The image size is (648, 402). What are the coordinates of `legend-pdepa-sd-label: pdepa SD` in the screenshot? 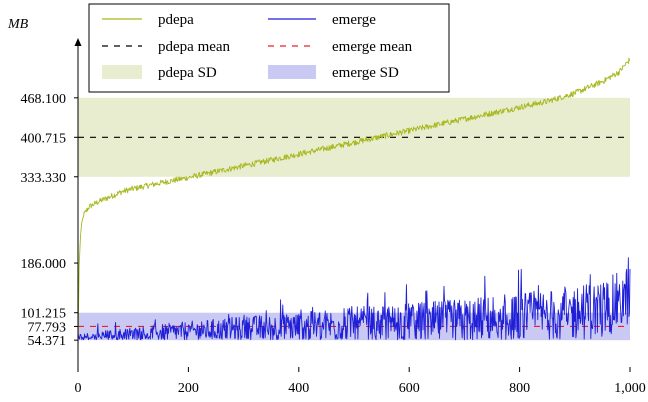 It's located at (187, 73).